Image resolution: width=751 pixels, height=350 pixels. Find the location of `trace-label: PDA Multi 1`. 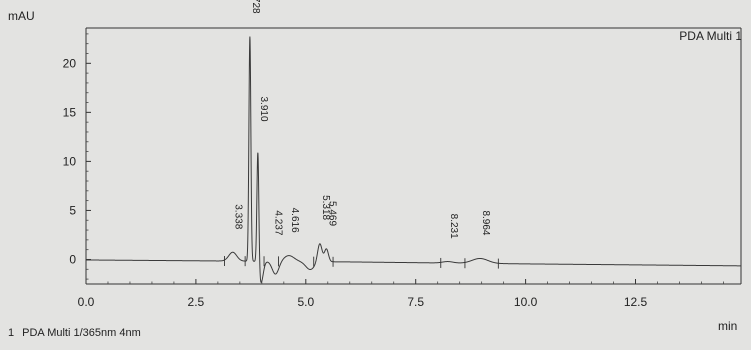

trace-label: PDA Multi 1 is located at coordinates (710, 36).